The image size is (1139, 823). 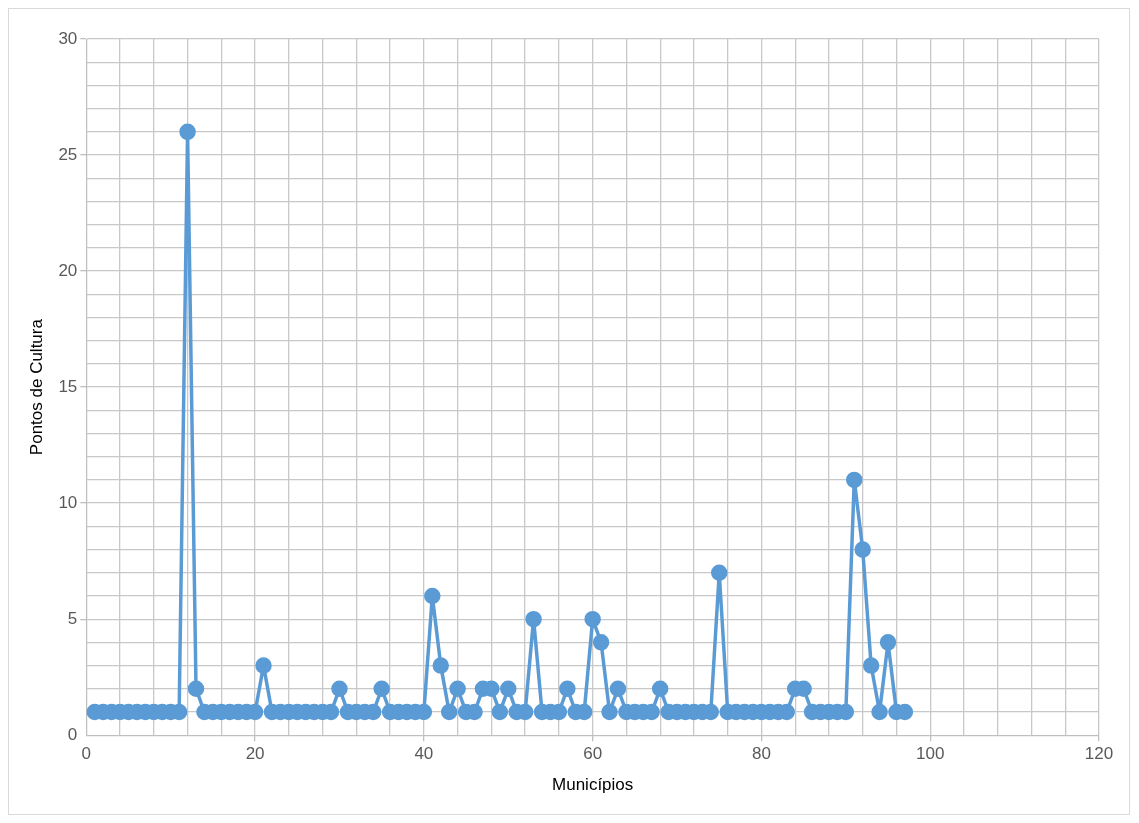 What do you see at coordinates (68, 502) in the screenshot?
I see `y-tick-label: 10` at bounding box center [68, 502].